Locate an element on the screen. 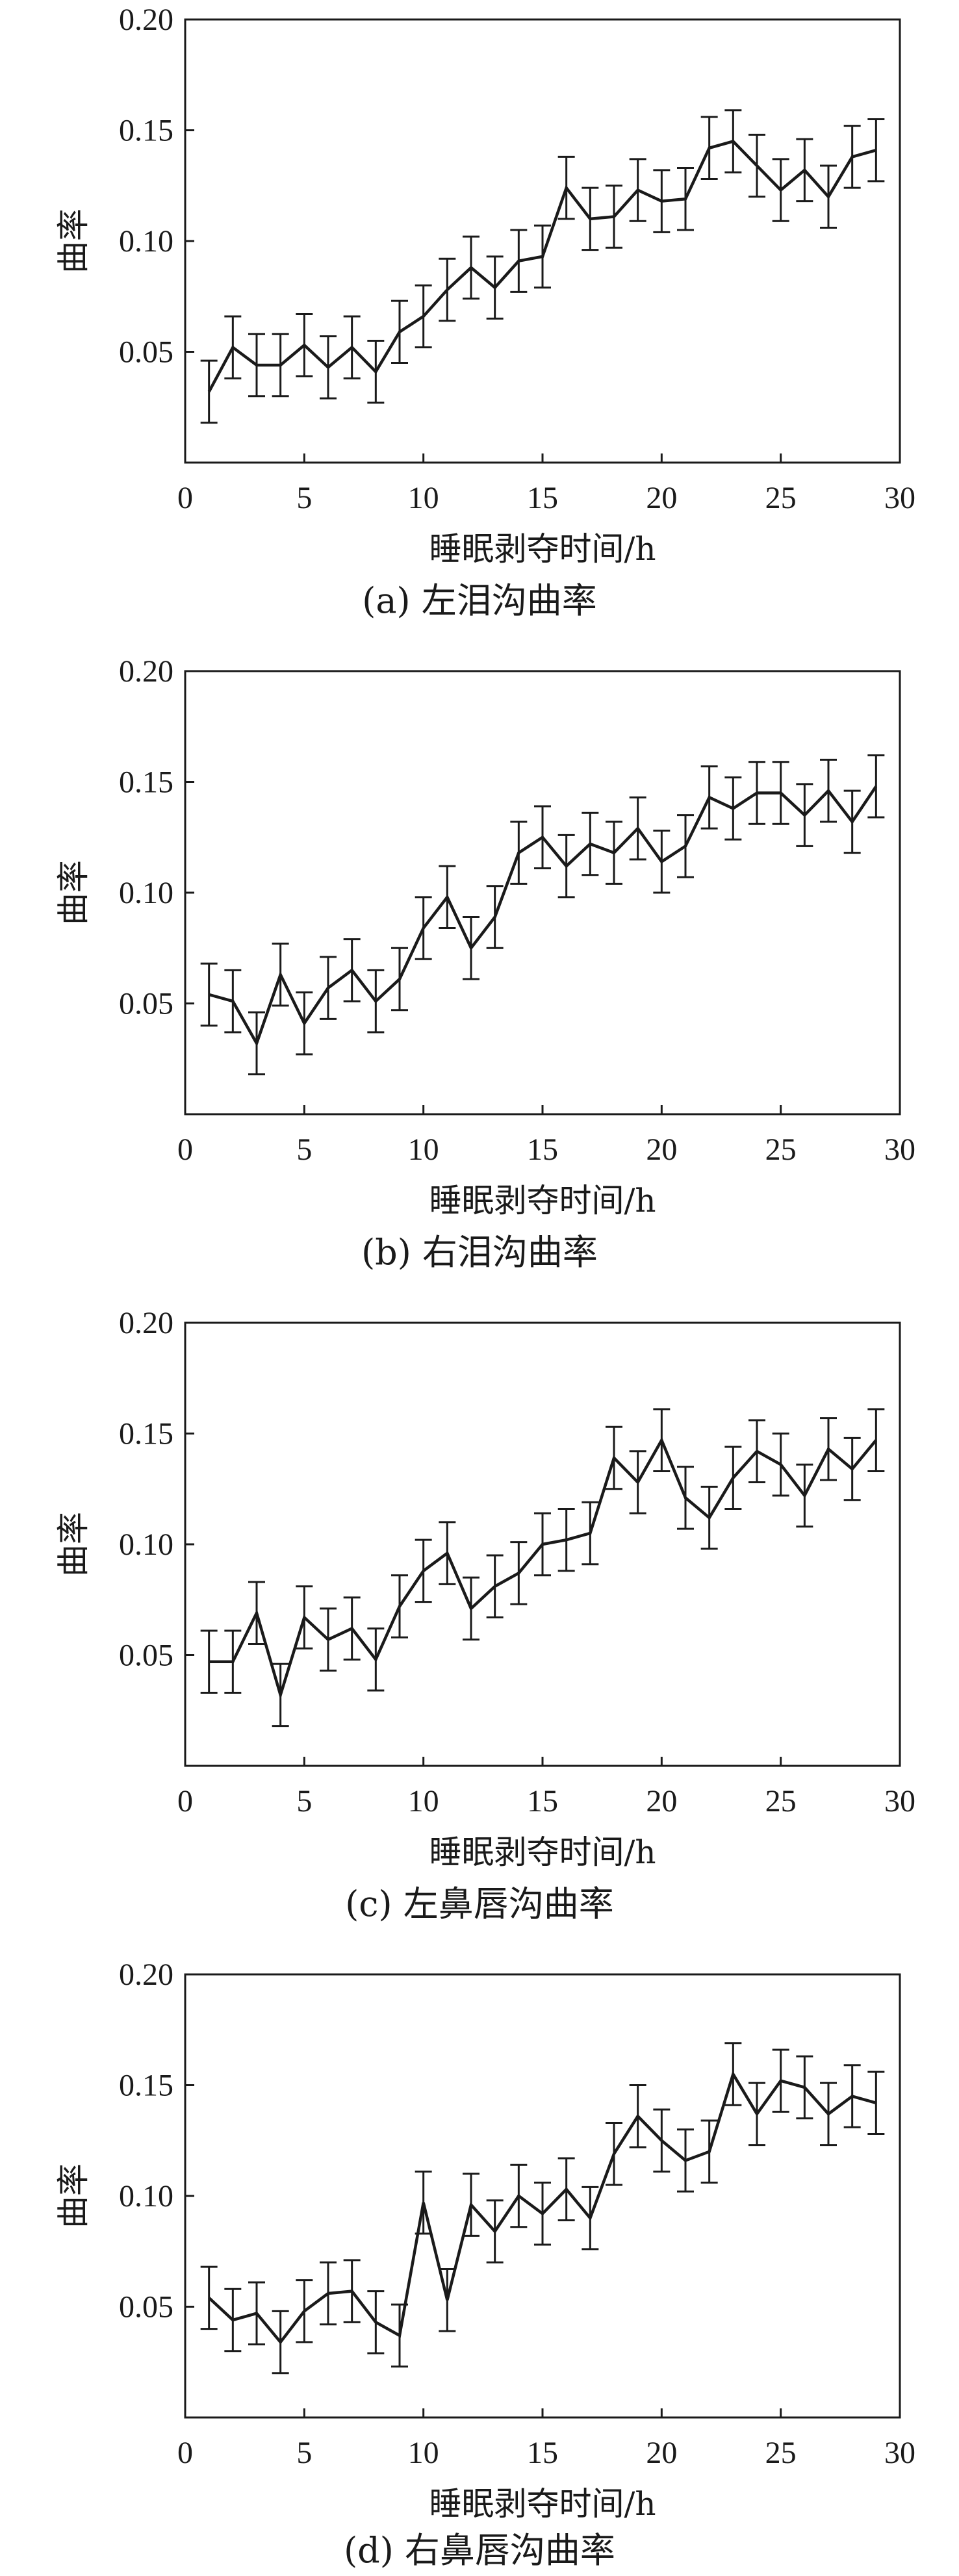 Image resolution: width=959 pixels, height=2576 pixels. x-axis-title: 睡眠剥夺时间/h is located at coordinates (542, 549).